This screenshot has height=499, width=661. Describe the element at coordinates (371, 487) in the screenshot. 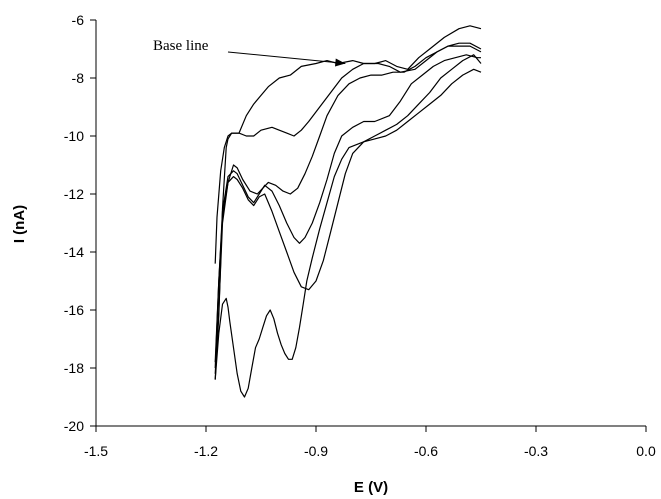

I see `x-axis-title: E (V)` at that location.